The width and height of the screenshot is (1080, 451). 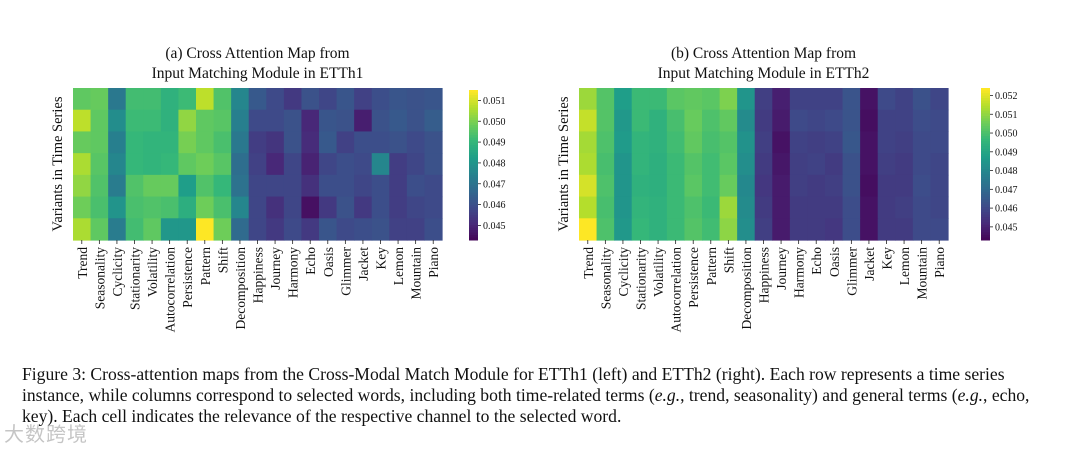 I want to click on x-tick-label: Seasonality, so click(x=99, y=278).